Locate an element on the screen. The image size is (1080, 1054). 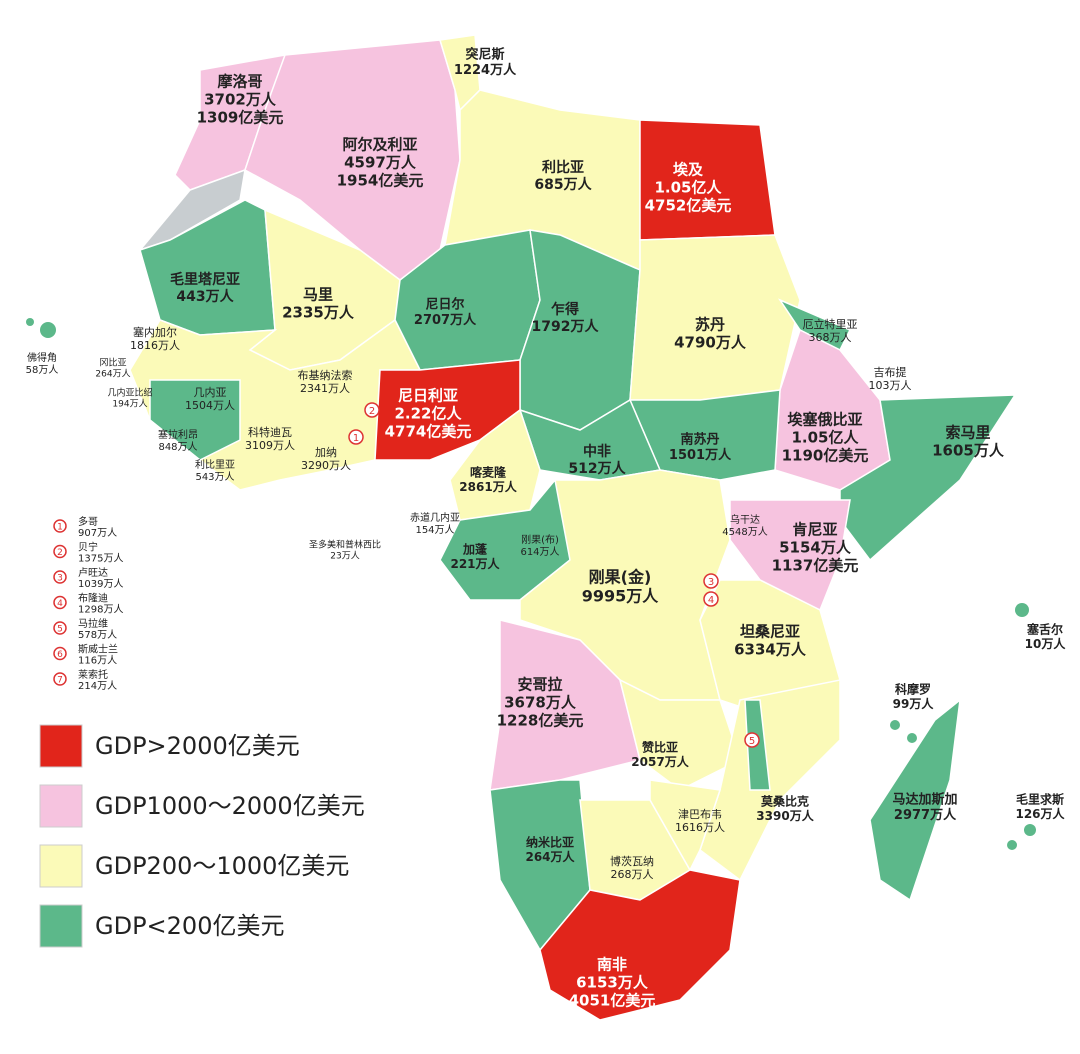
footnote-marker-number: 6 is located at coordinates (60, 655).